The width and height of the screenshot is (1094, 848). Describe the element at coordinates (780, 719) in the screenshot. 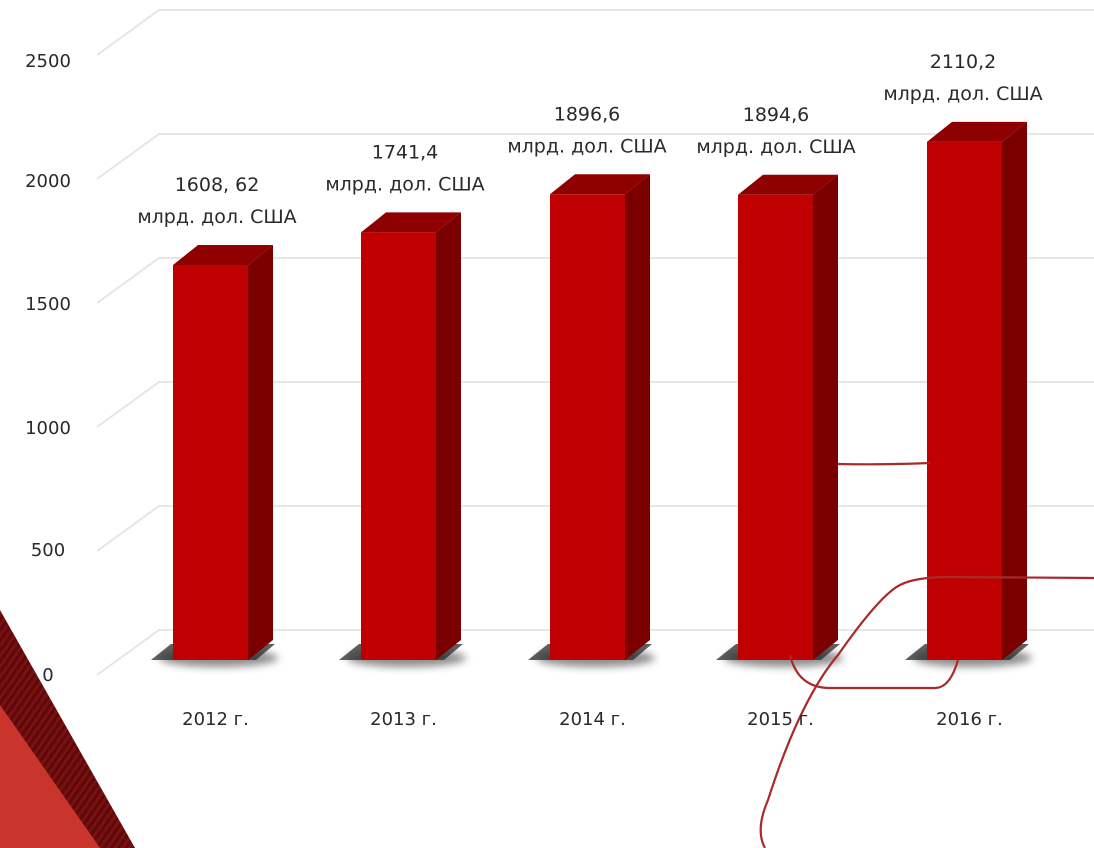

I see `x-tick-label: 2015 г.` at that location.